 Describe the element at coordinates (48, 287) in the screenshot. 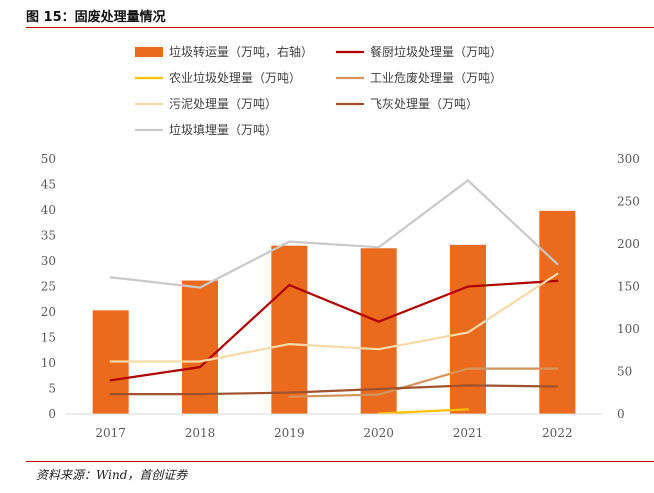

I see `y-left-tick-label: 25` at that location.